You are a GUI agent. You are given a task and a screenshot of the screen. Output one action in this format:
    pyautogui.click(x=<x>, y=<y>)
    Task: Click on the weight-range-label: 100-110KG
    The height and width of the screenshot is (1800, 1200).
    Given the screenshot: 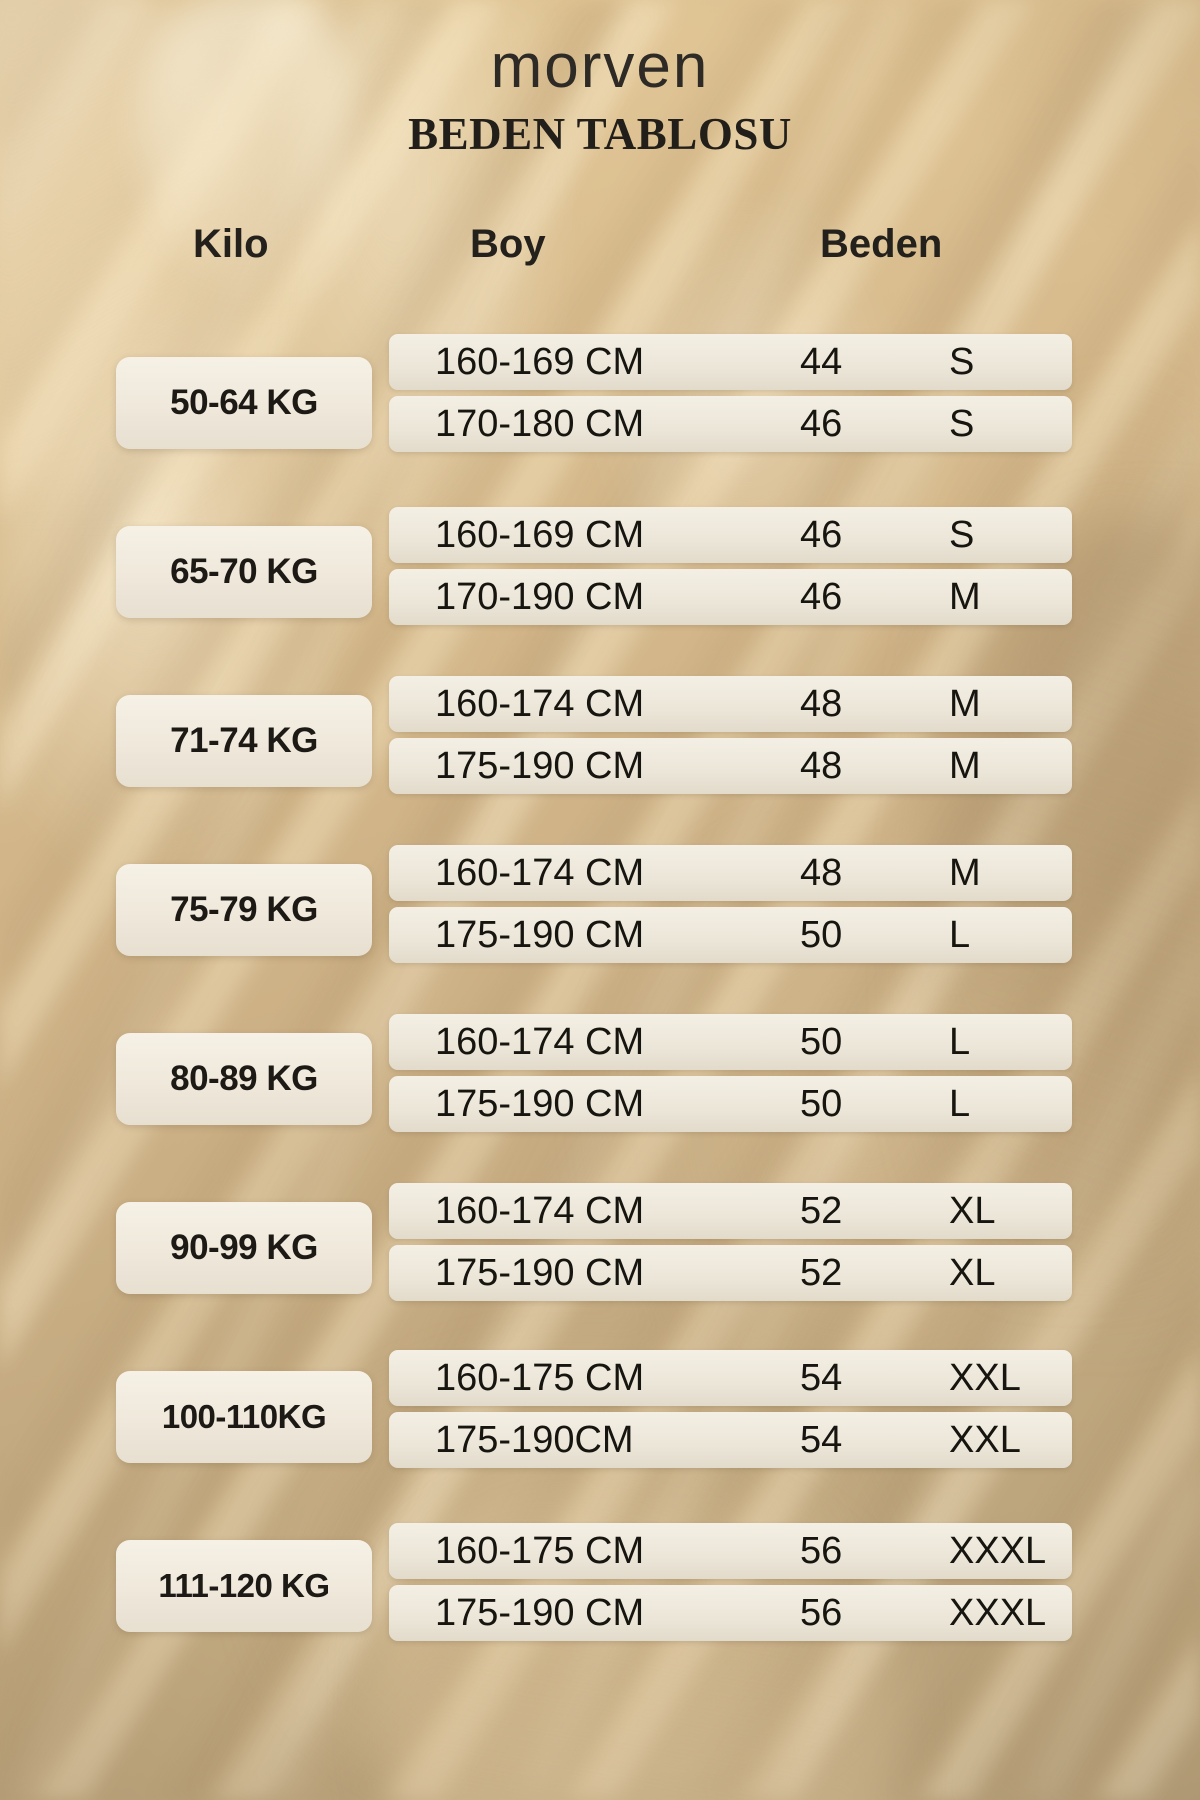 What is the action you would take?
    pyautogui.click(x=244, y=1416)
    